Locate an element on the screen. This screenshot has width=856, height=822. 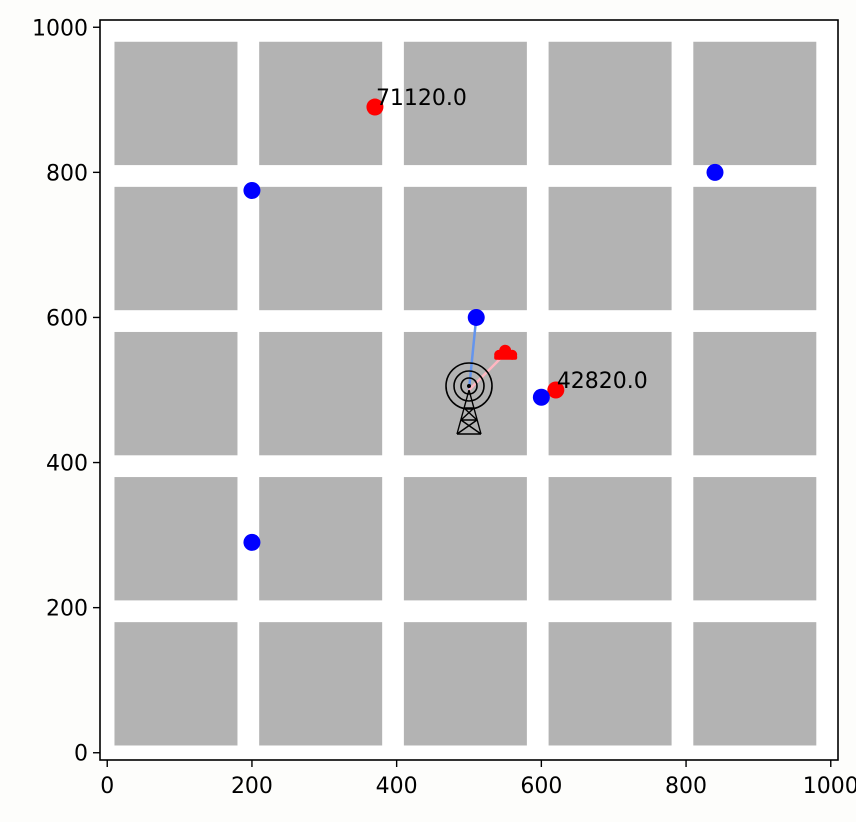
y-tick-label: 600 is located at coordinates (67, 318).